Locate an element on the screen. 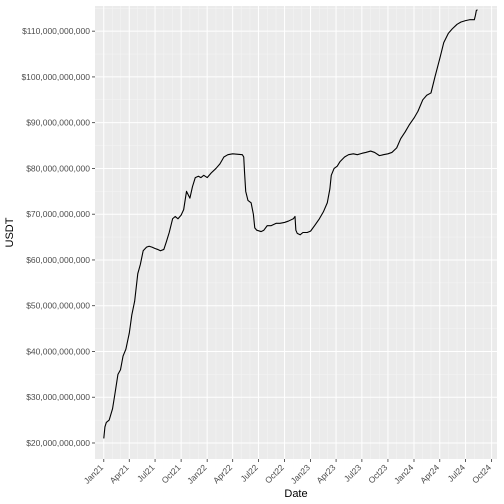  x-tick-label: Apr21 is located at coordinates (119, 473).